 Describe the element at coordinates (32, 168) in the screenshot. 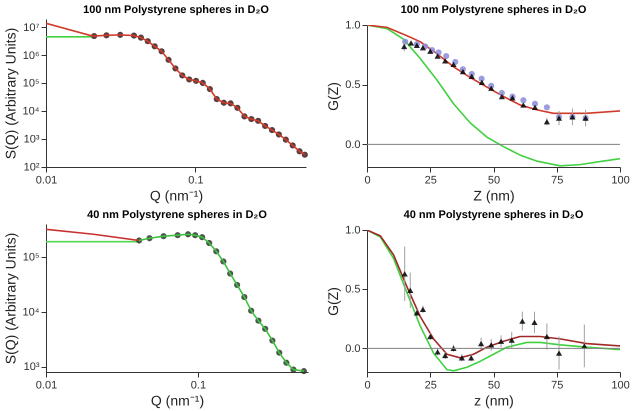

I see `y-tick-label: 10²` at that location.